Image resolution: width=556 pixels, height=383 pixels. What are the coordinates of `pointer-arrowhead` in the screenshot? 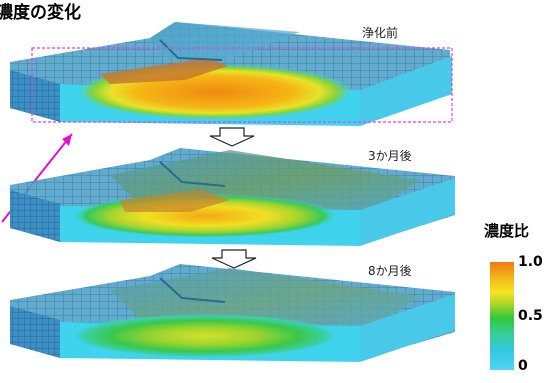 It's located at (67, 140).